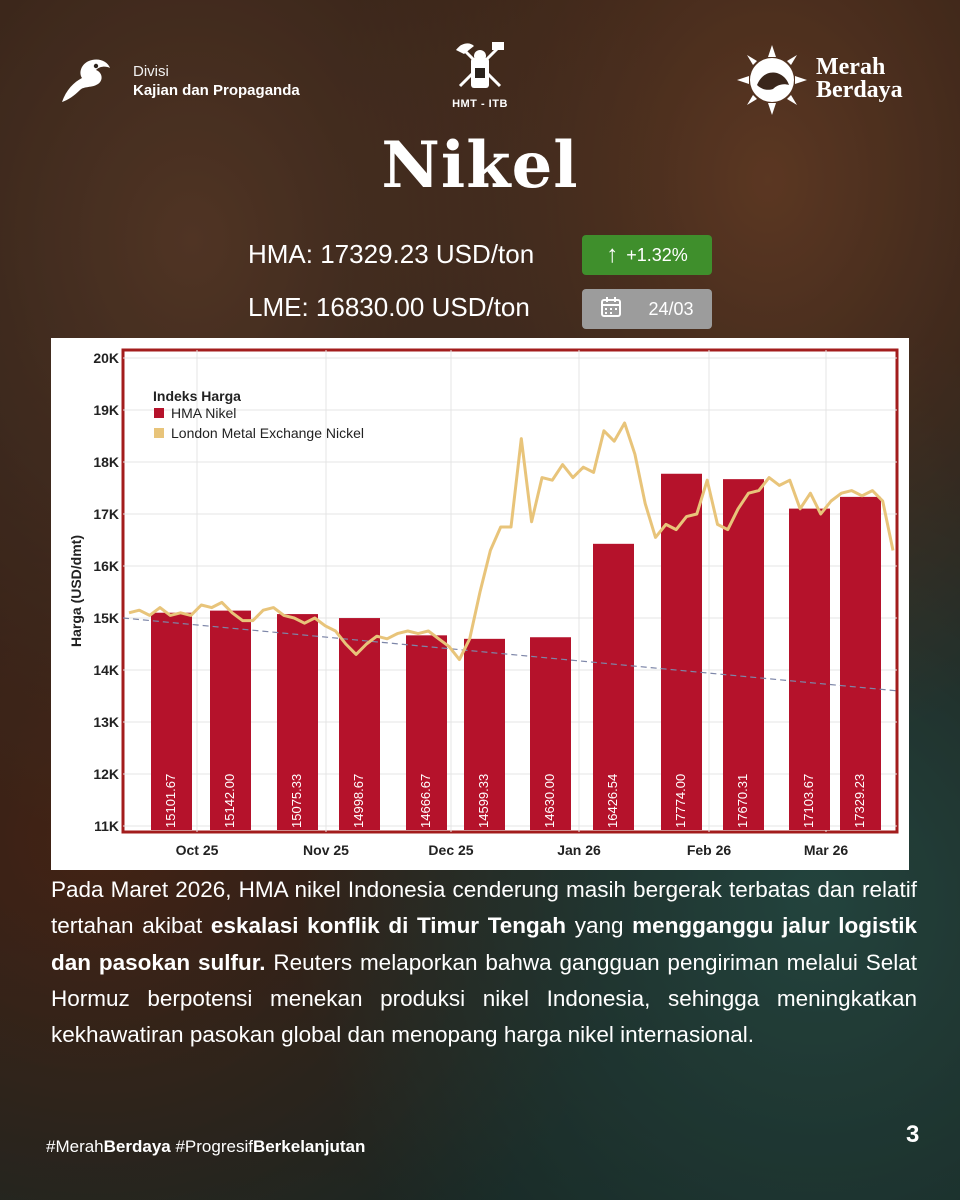 Image resolution: width=960 pixels, height=1200 pixels. What do you see at coordinates (480, 65) in the screenshot?
I see `pickaxe-hammer-icon` at bounding box center [480, 65].